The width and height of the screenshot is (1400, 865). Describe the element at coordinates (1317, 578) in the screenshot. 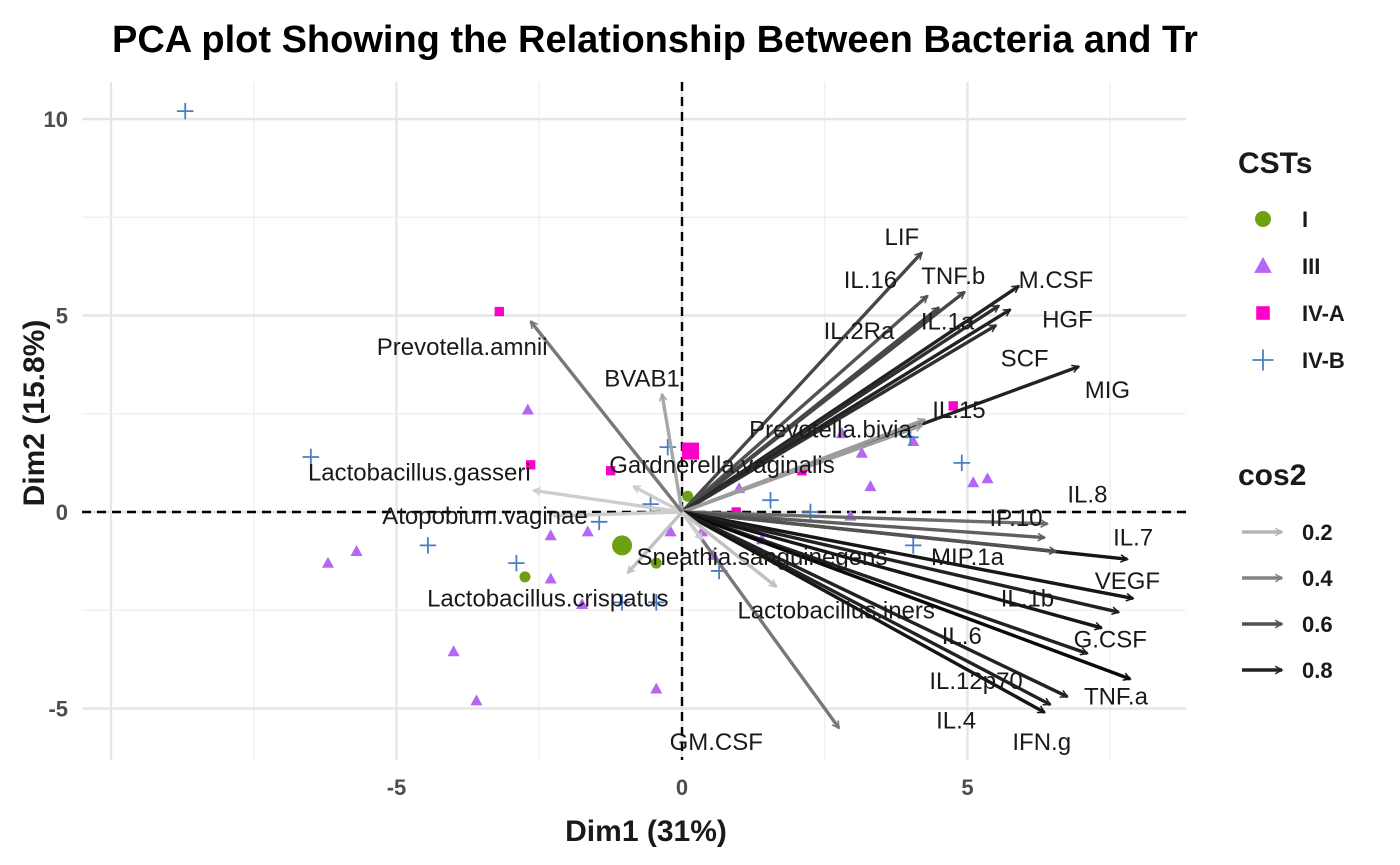

I see `legend-label: 0.4` at that location.